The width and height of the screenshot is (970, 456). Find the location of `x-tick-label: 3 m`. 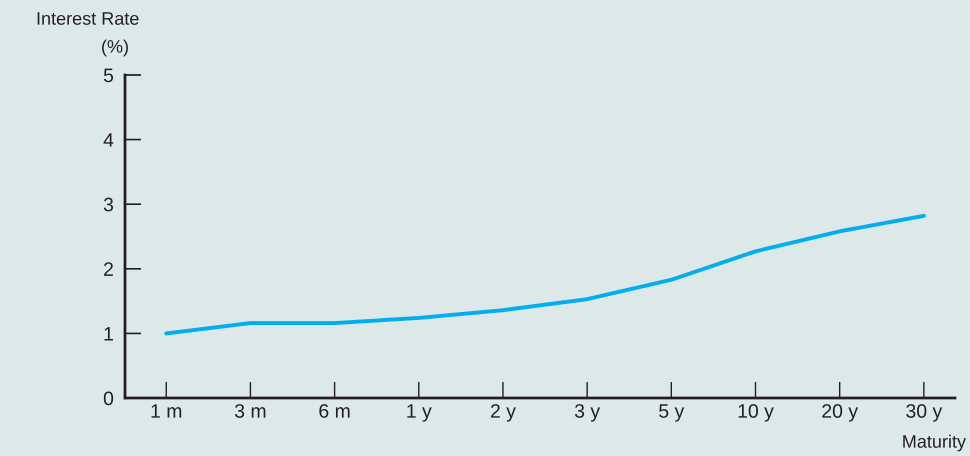

x-tick-label: 3 m is located at coordinates (250, 411).